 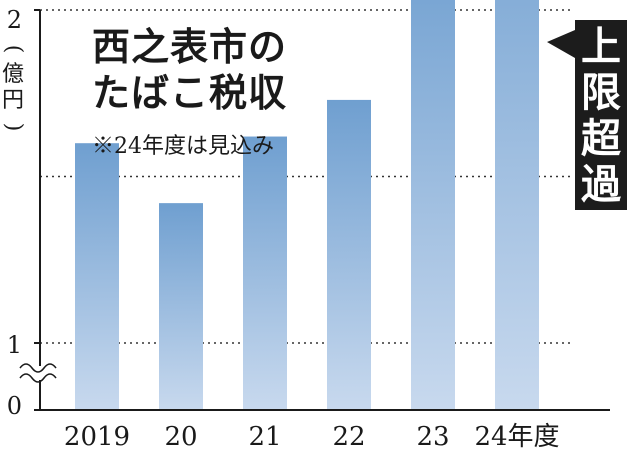 I want to click on chart-note: ※24年度は見込み, so click(x=183, y=146).